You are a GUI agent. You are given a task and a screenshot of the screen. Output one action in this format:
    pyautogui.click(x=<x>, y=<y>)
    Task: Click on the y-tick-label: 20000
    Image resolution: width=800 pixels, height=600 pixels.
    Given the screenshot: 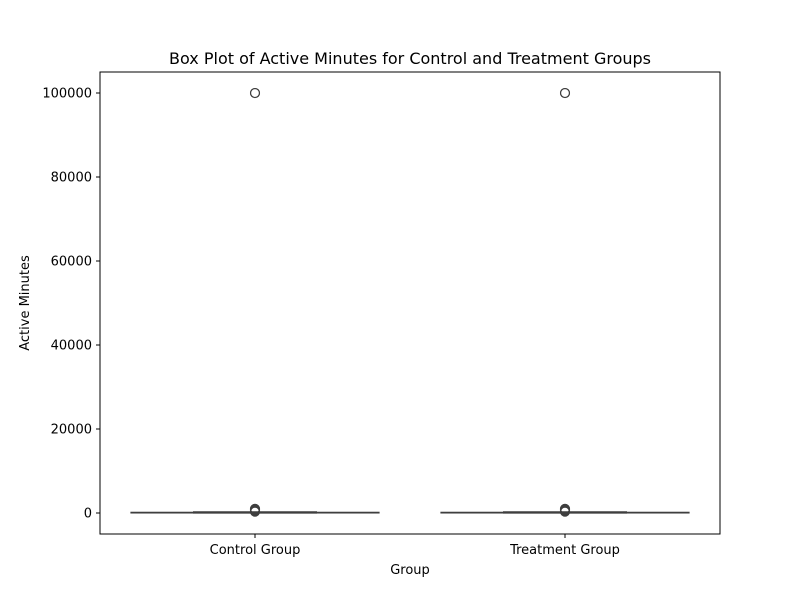 What is the action you would take?
    pyautogui.click(x=71, y=430)
    